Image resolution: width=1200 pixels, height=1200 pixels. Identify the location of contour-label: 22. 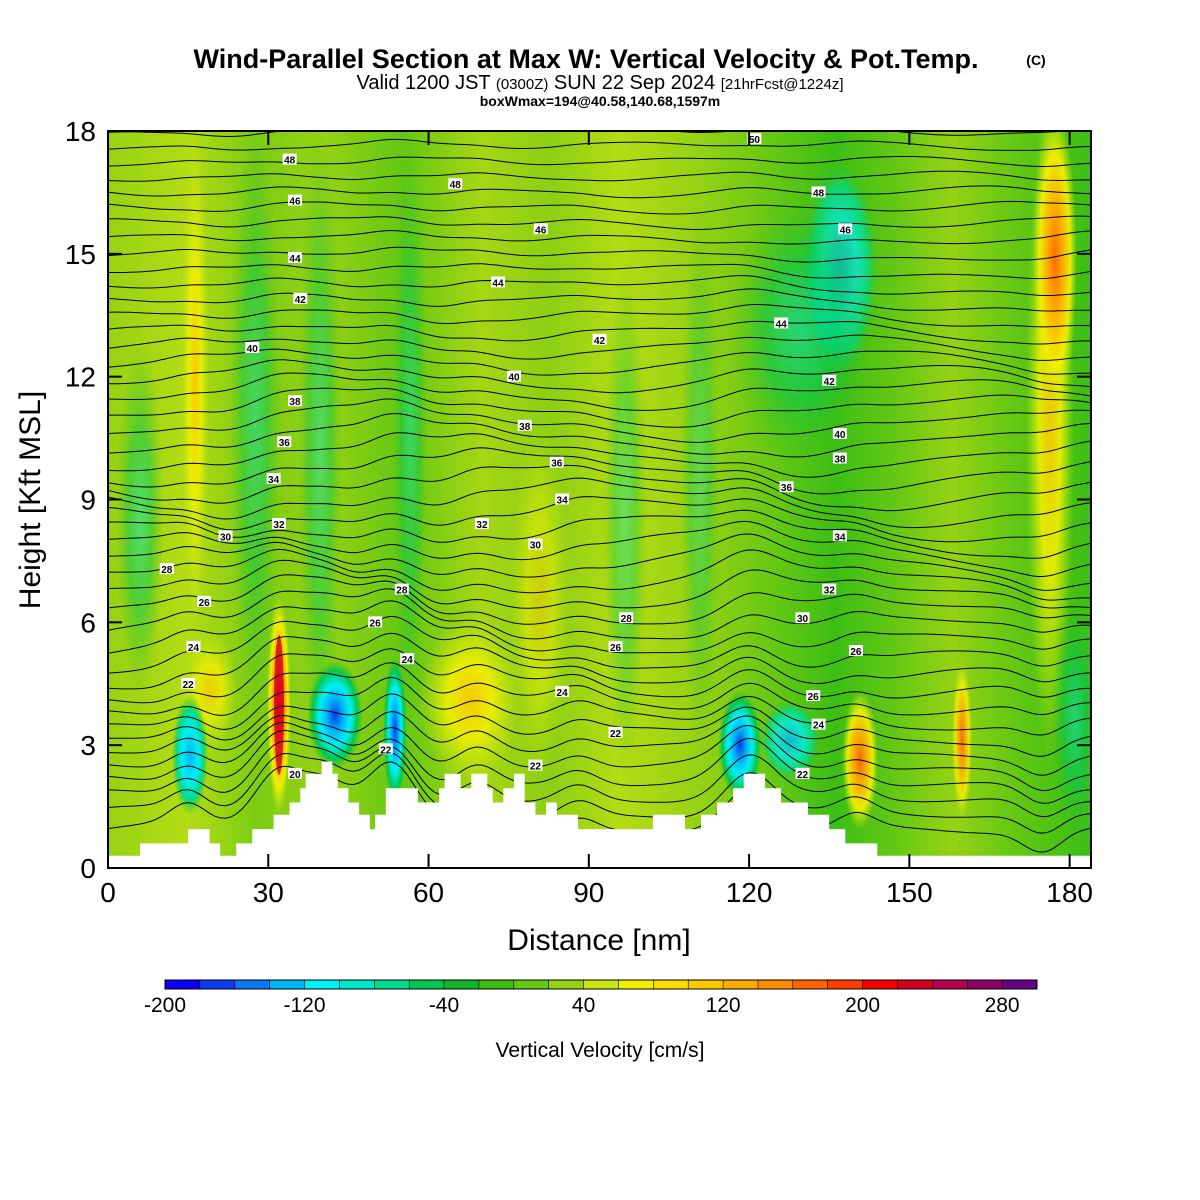
(386, 750).